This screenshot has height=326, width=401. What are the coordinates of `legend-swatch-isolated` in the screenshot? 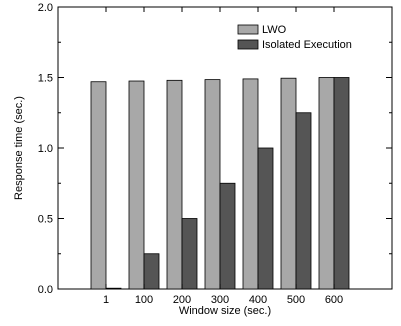 It's located at (248, 44).